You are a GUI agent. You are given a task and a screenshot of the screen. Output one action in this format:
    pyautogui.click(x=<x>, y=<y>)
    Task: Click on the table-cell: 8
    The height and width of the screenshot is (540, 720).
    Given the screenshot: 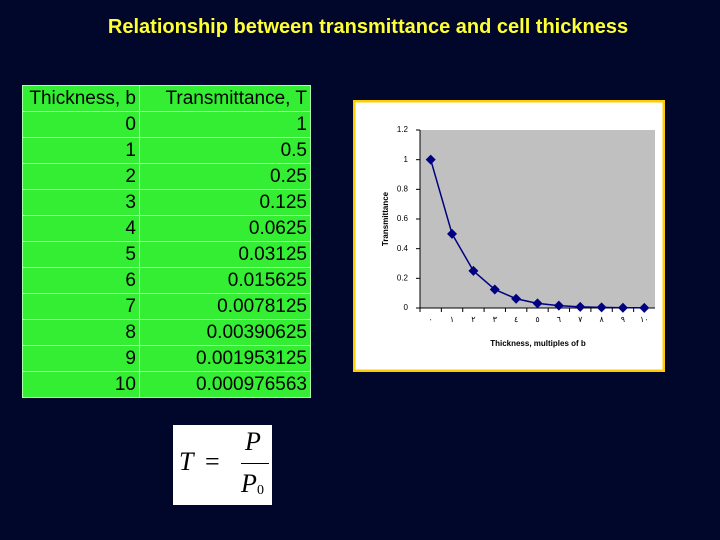 What is the action you would take?
    pyautogui.click(x=81, y=332)
    